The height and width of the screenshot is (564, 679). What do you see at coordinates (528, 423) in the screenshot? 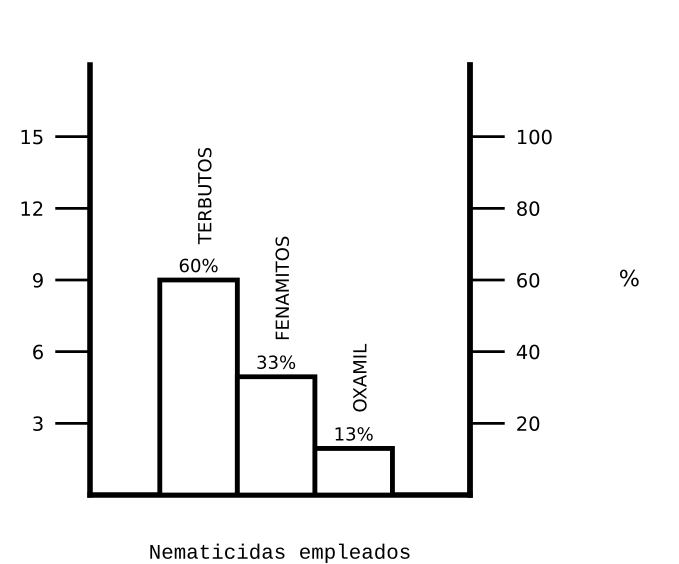
I see `y2-tick-label: 20` at bounding box center [528, 423].